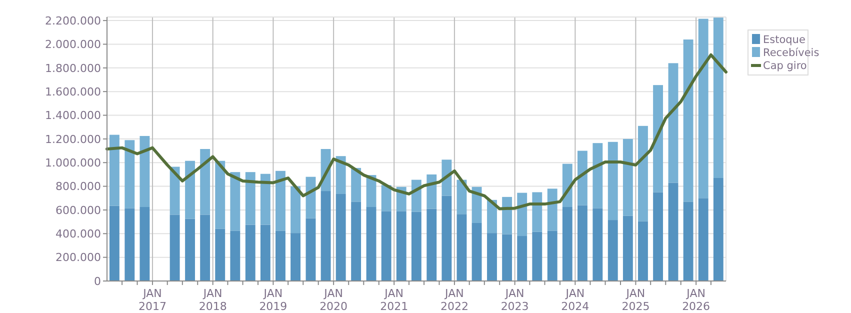 This screenshot has height=313, width=851. What do you see at coordinates (78, 233) in the screenshot?
I see `y-tick-label: 400.000` at bounding box center [78, 233].